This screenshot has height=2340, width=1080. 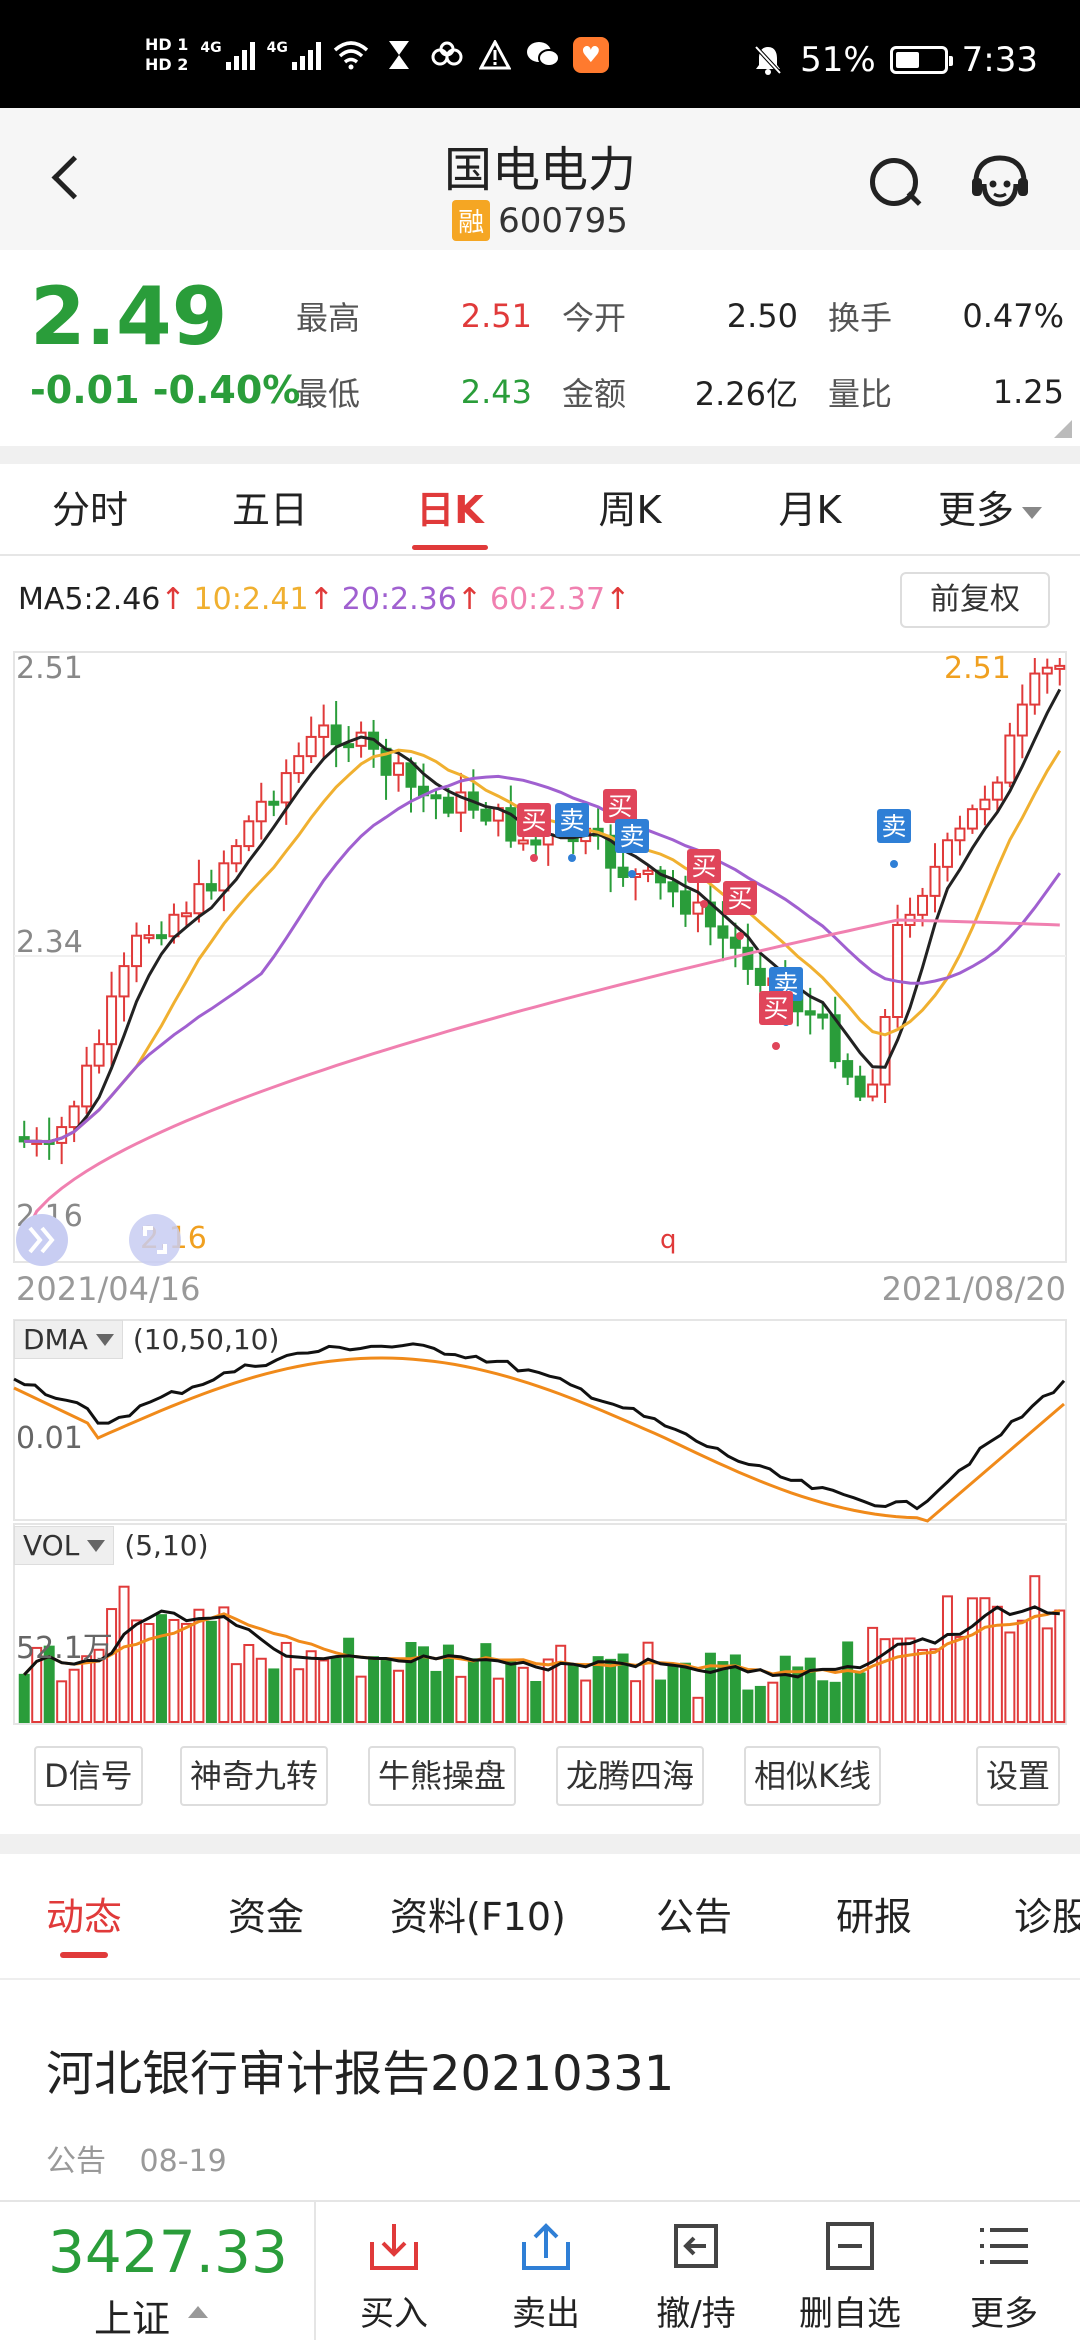 What do you see at coordinates (89, 599) in the screenshot?
I see `ma5-text: MA5:2.46` at bounding box center [89, 599].